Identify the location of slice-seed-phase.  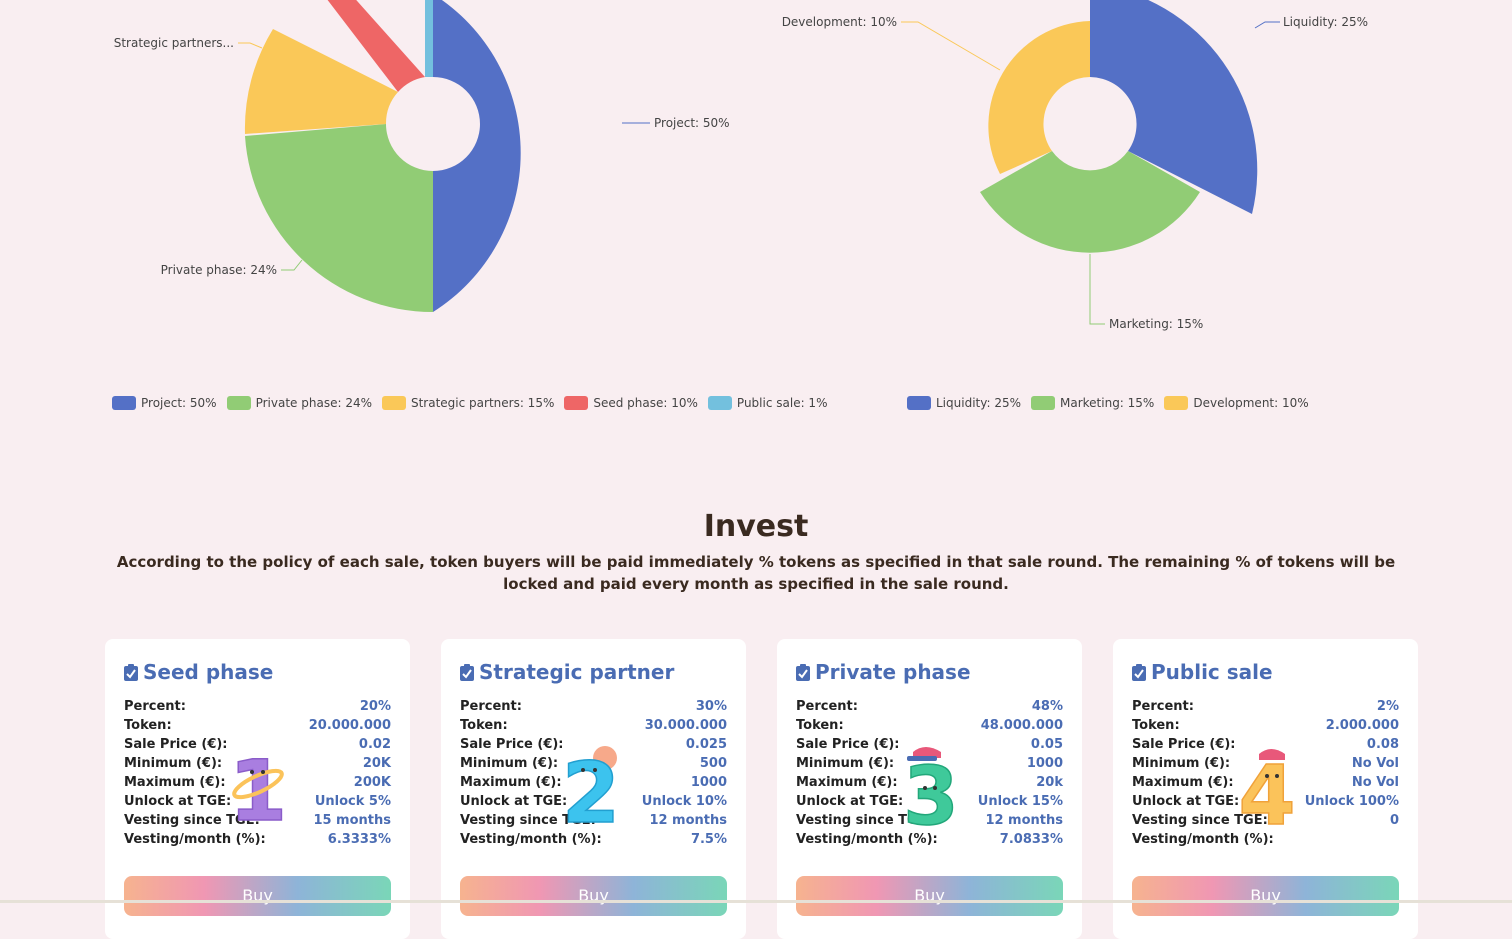
(374, 46).